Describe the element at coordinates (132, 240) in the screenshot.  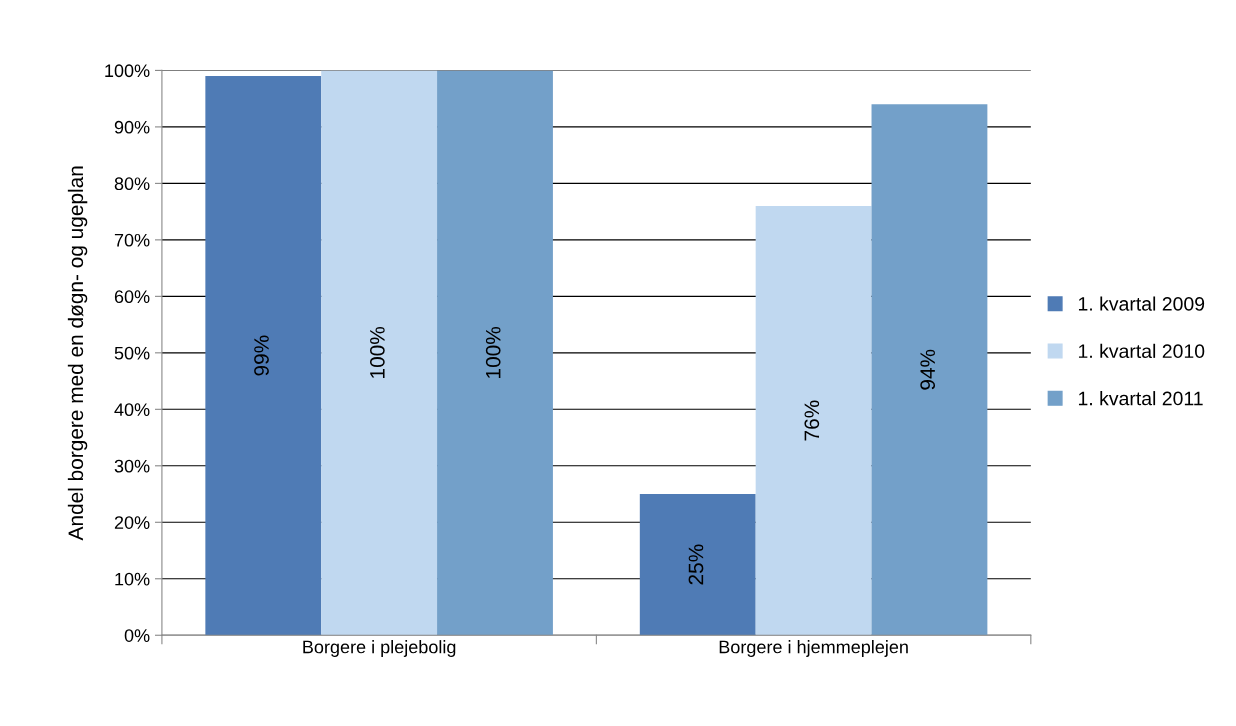
I see `y-tick-label: 70%` at that location.